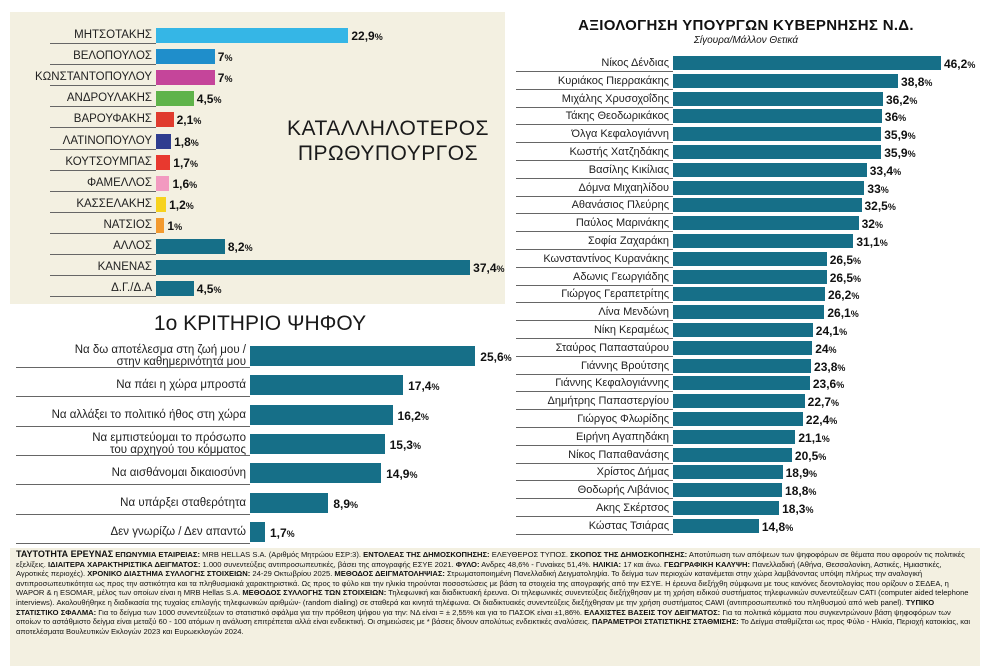 The height and width of the screenshot is (670, 987). I want to click on pm-category-label: ΒΑΡΟΥΦΑΚΗΣ, so click(112, 119).